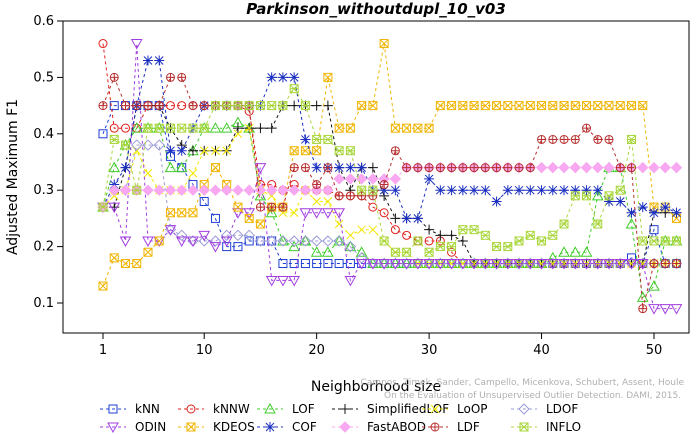 This screenshot has height=434, width=697. I want to click on x-tick-label: 30, so click(429, 350).